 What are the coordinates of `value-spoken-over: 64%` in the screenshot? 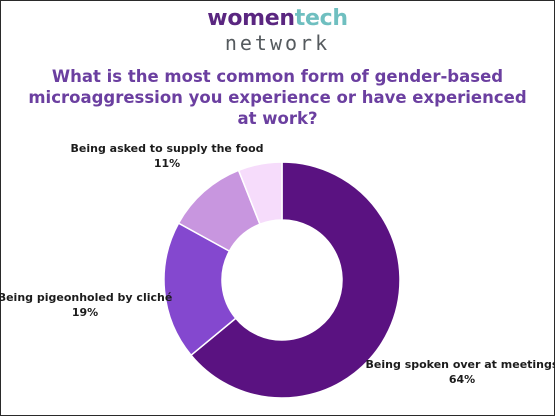 It's located at (462, 379).